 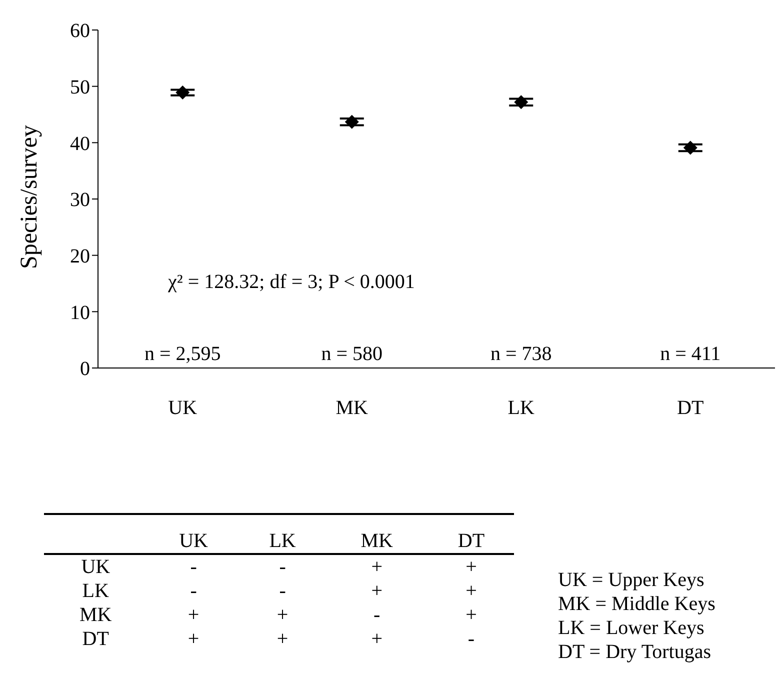 What do you see at coordinates (522, 408) in the screenshot?
I see `x-tick-label: LK` at bounding box center [522, 408].